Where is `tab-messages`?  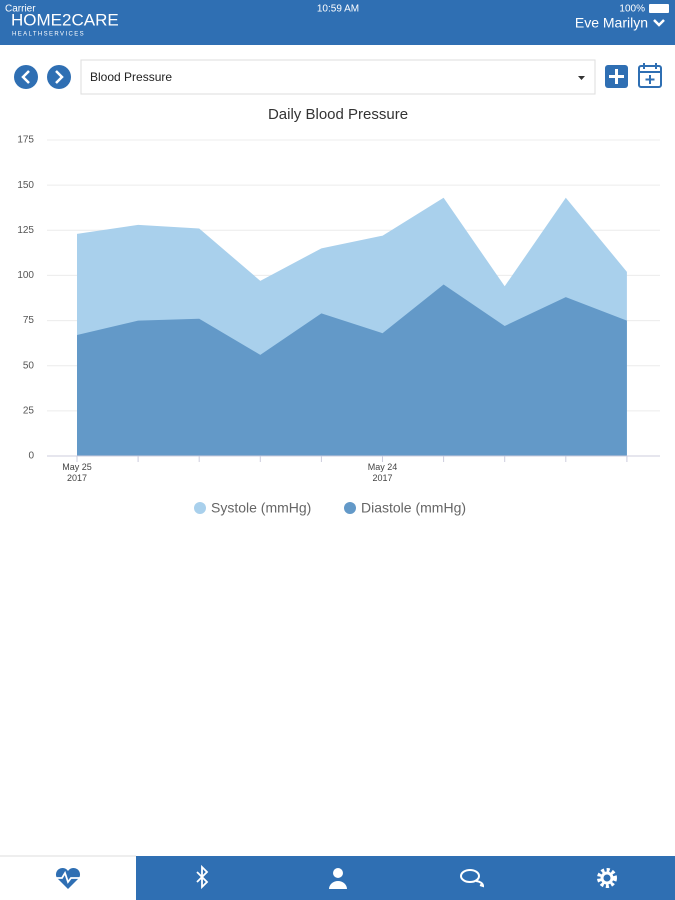
tab-messages is located at coordinates (472, 878).